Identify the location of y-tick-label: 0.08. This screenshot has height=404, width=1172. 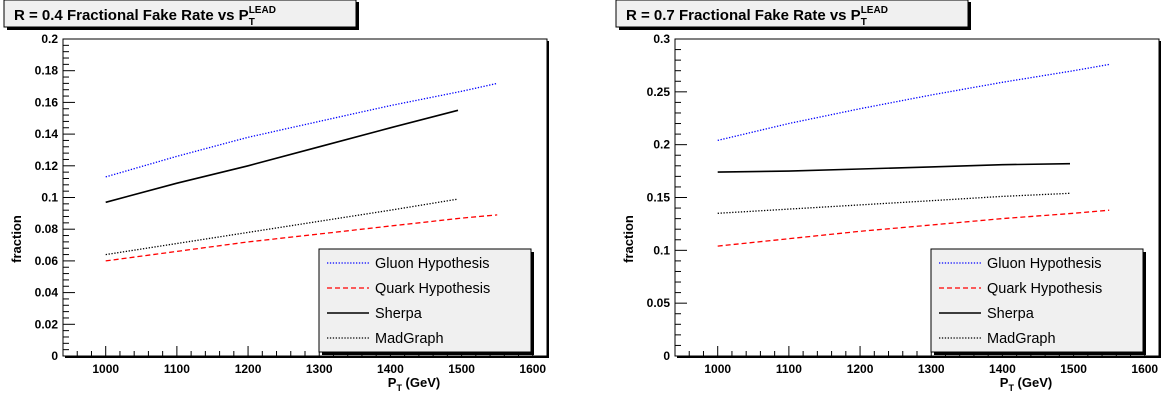
(47, 229).